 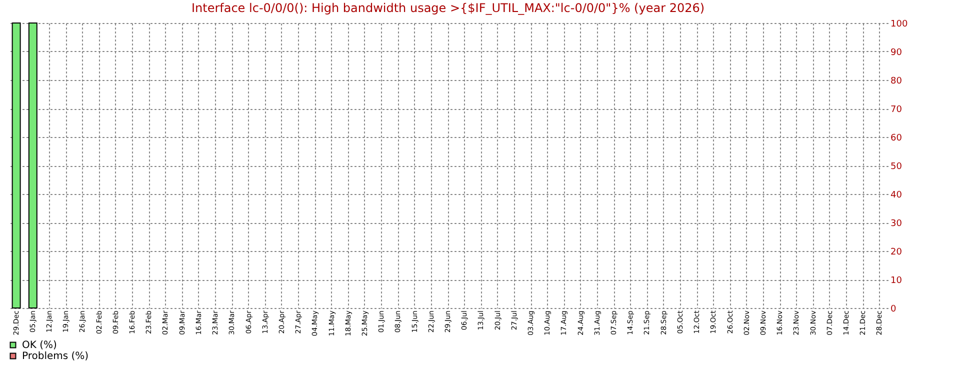 I want to click on chart-title: Interface lc-0/0/0(): High bandwidth usage >{$IF_UTIL_MAX:"lc-0/0/0"}% (year 2026), so click(x=448, y=8).